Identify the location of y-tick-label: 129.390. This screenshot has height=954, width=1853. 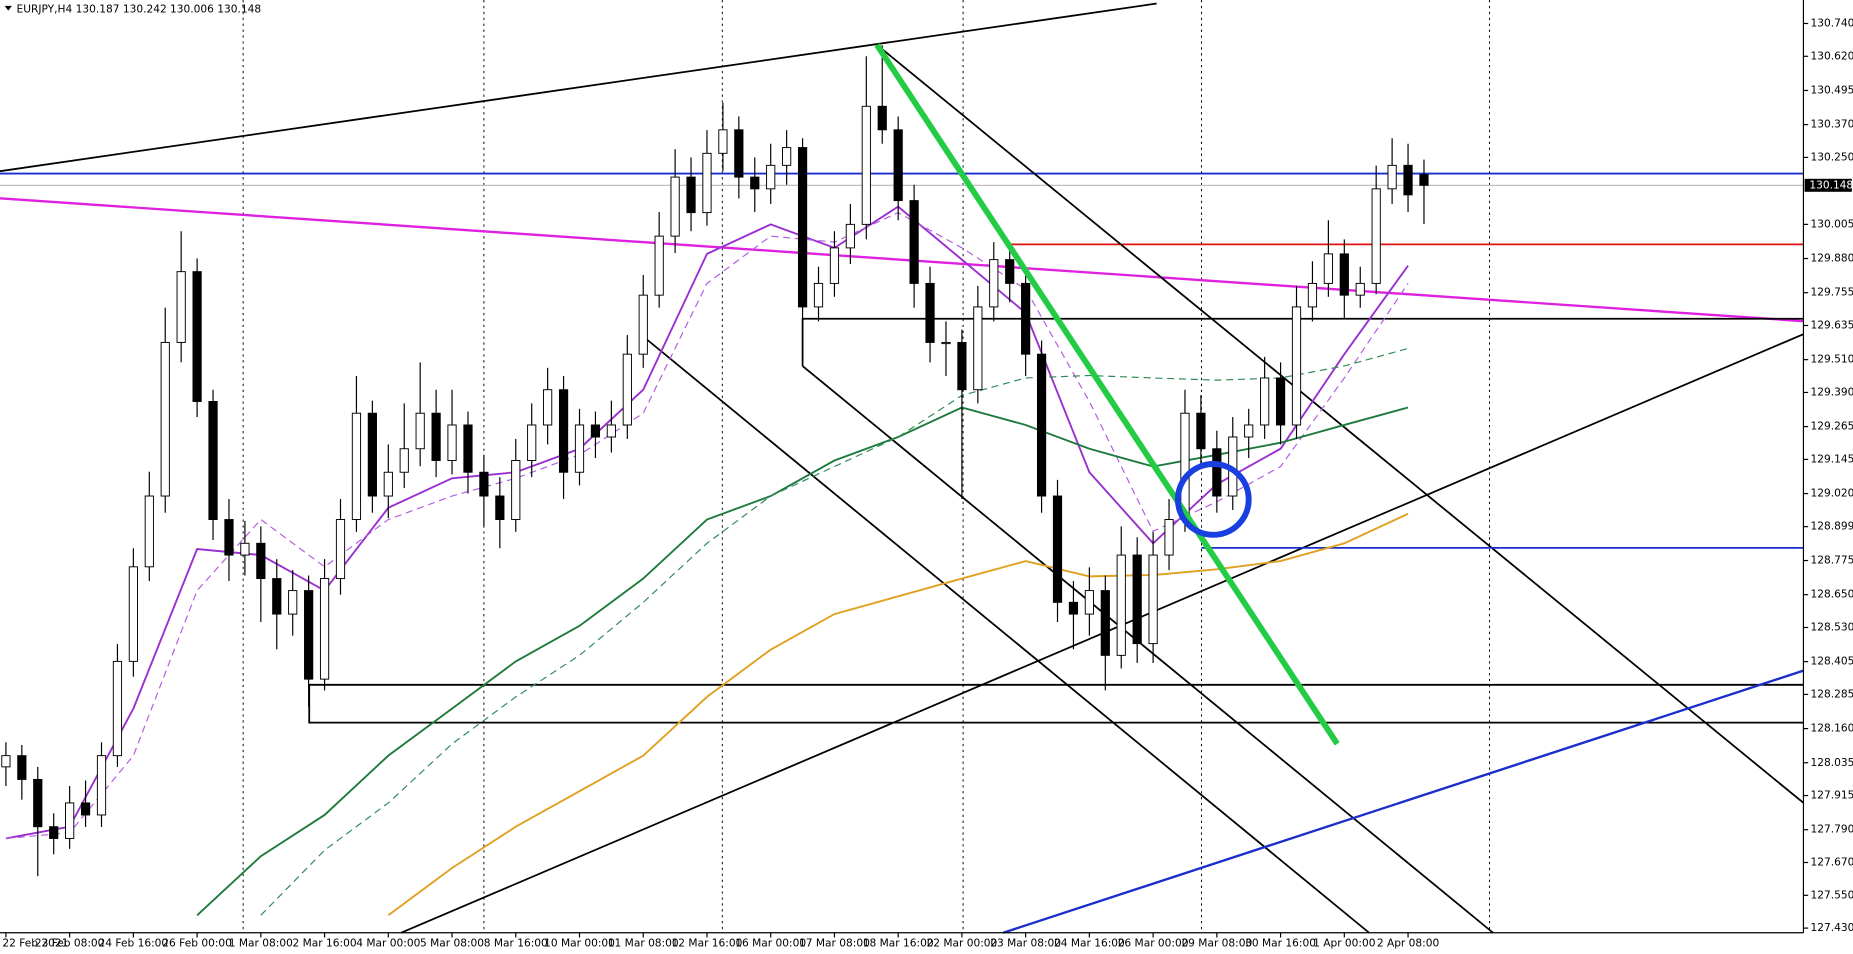
(1832, 391).